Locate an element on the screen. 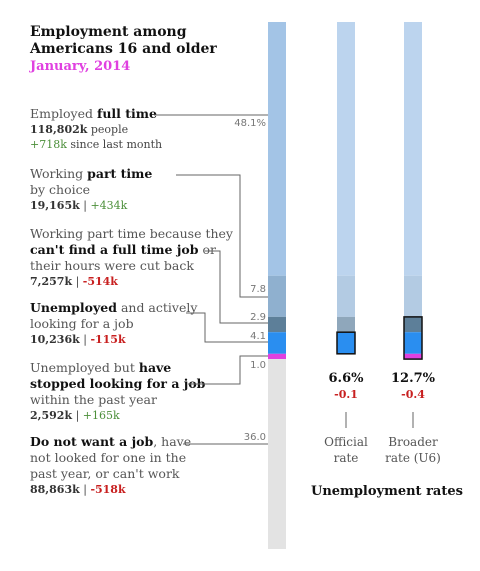 This screenshot has width=480, height=571. cat-nums: 88,863k | -518k is located at coordinates (78, 489).